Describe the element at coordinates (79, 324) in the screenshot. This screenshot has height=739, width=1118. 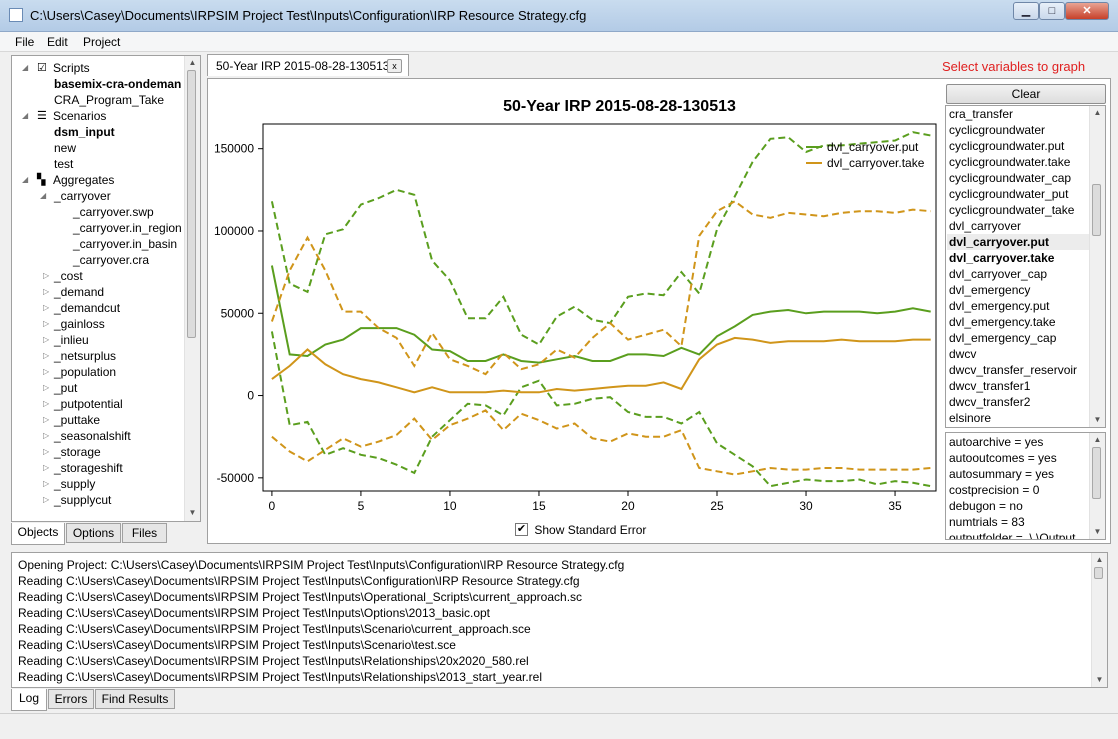
I see `tree-aggregate-item: _gainloss` at that location.